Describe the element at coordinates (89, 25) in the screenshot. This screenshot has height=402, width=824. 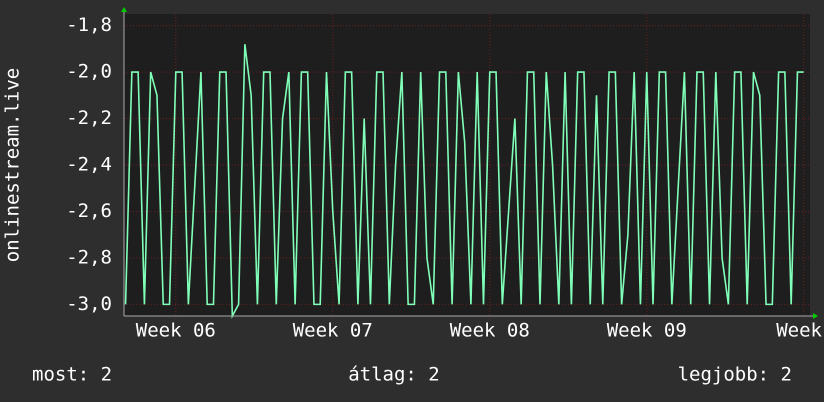
I see `y-tick-label: -1,8` at that location.